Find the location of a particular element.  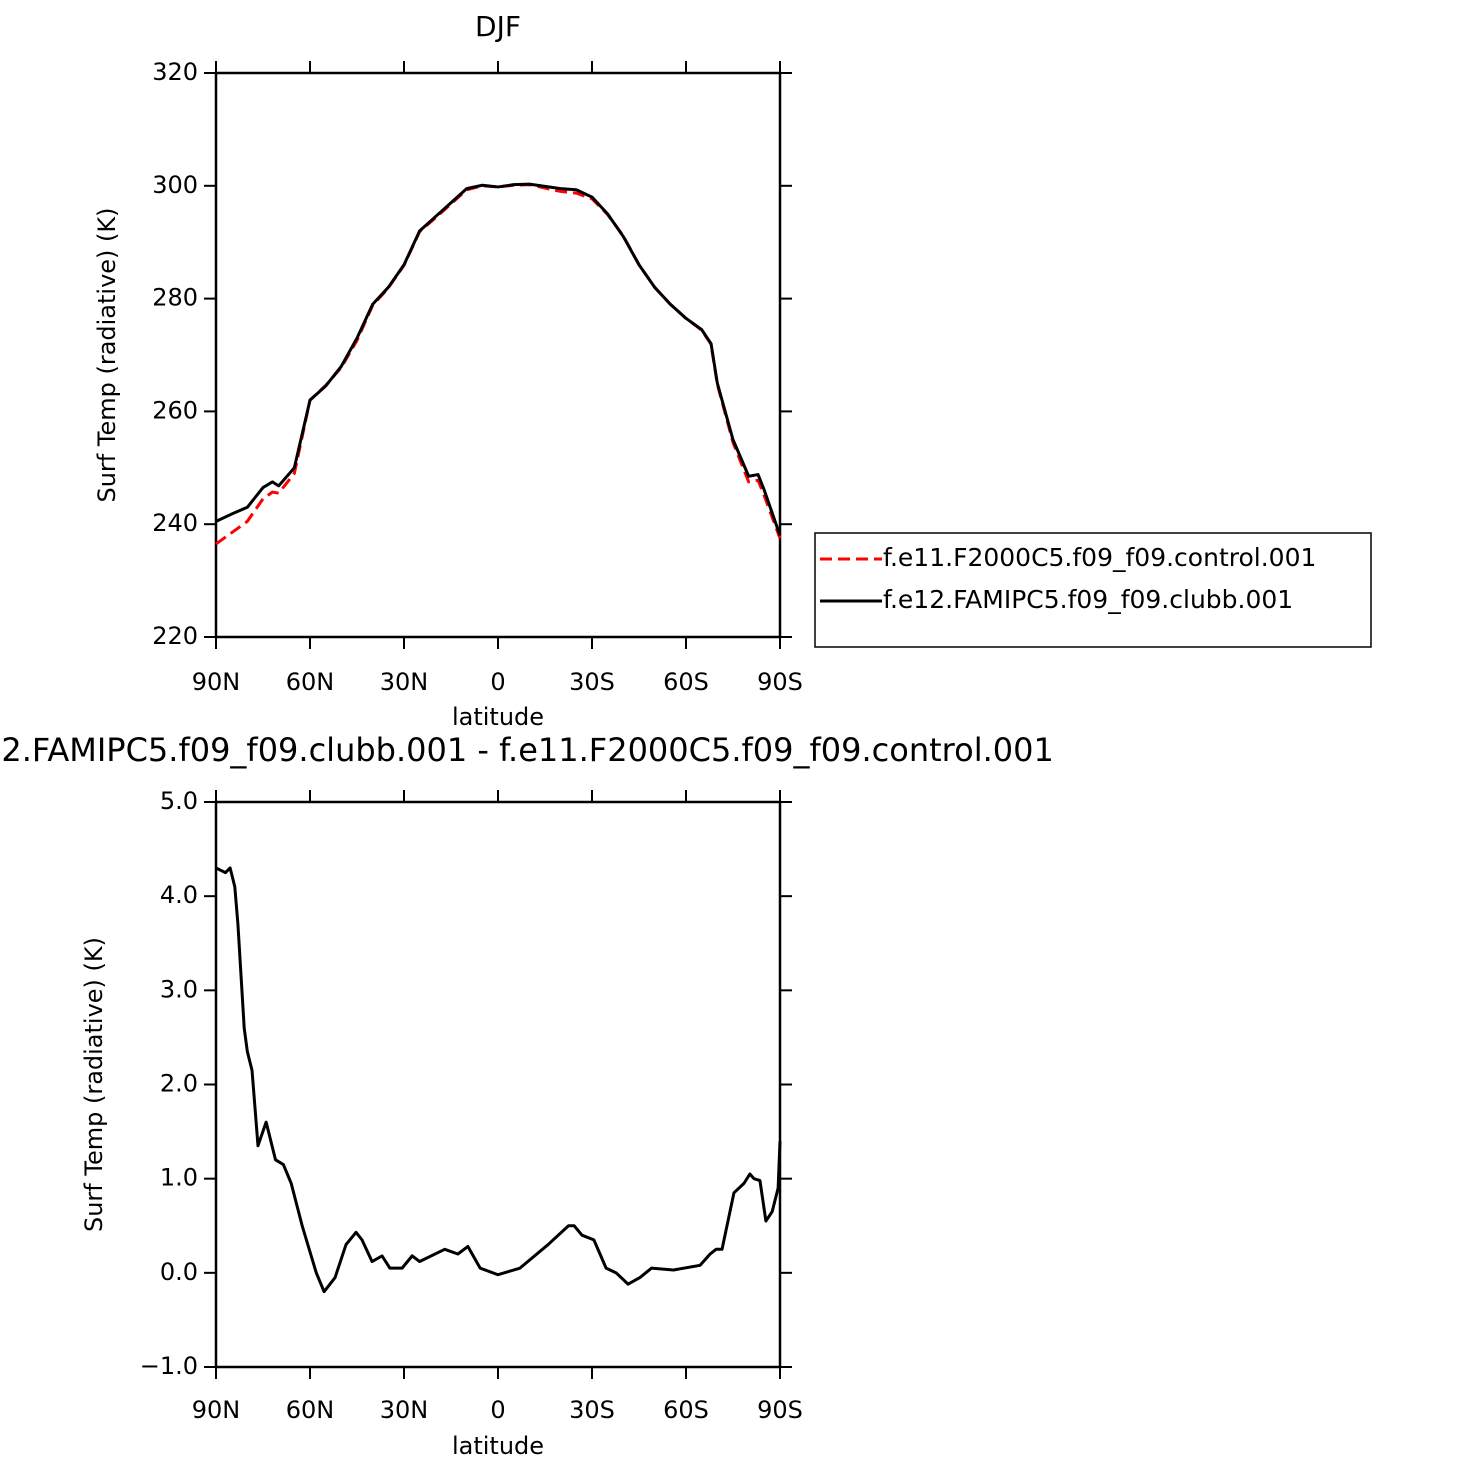

y-tick-label: 220 is located at coordinates (175, 636).